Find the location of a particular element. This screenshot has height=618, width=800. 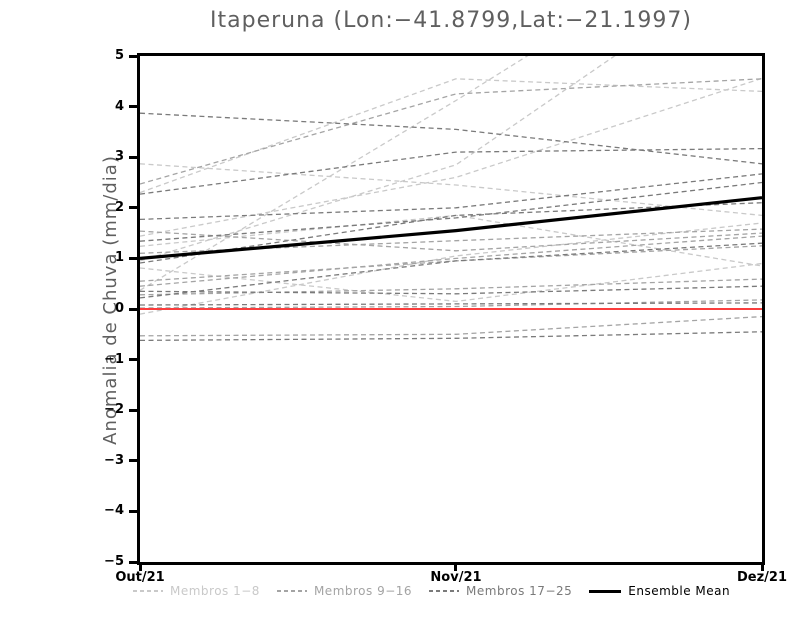

y-tick-label: 4 is located at coordinates (119, 106).